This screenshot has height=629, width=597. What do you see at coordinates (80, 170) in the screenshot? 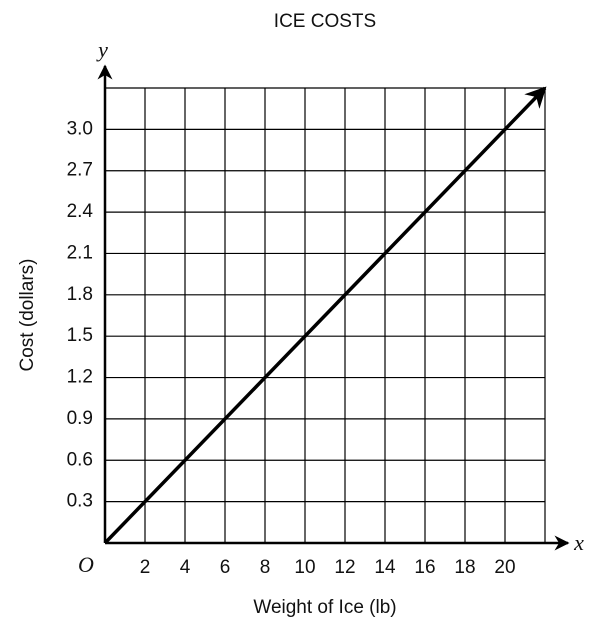
I see `y-tick-label: 2.7` at bounding box center [80, 170].